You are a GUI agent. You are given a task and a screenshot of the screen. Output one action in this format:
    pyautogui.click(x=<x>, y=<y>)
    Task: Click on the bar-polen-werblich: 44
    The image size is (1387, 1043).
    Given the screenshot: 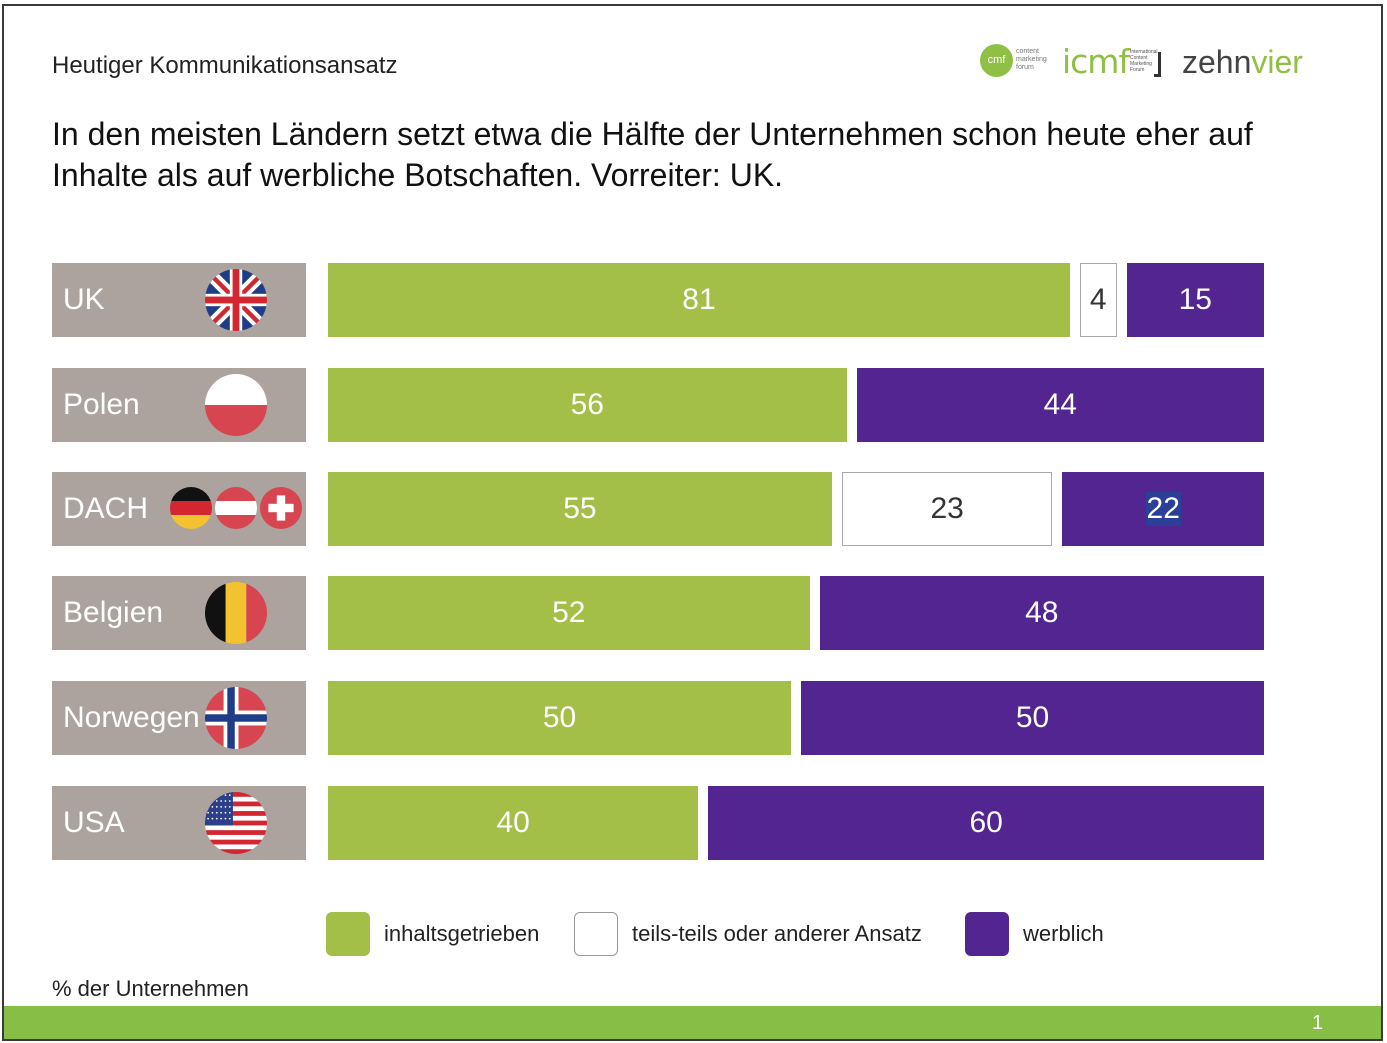 What is the action you would take?
    pyautogui.click(x=1060, y=405)
    